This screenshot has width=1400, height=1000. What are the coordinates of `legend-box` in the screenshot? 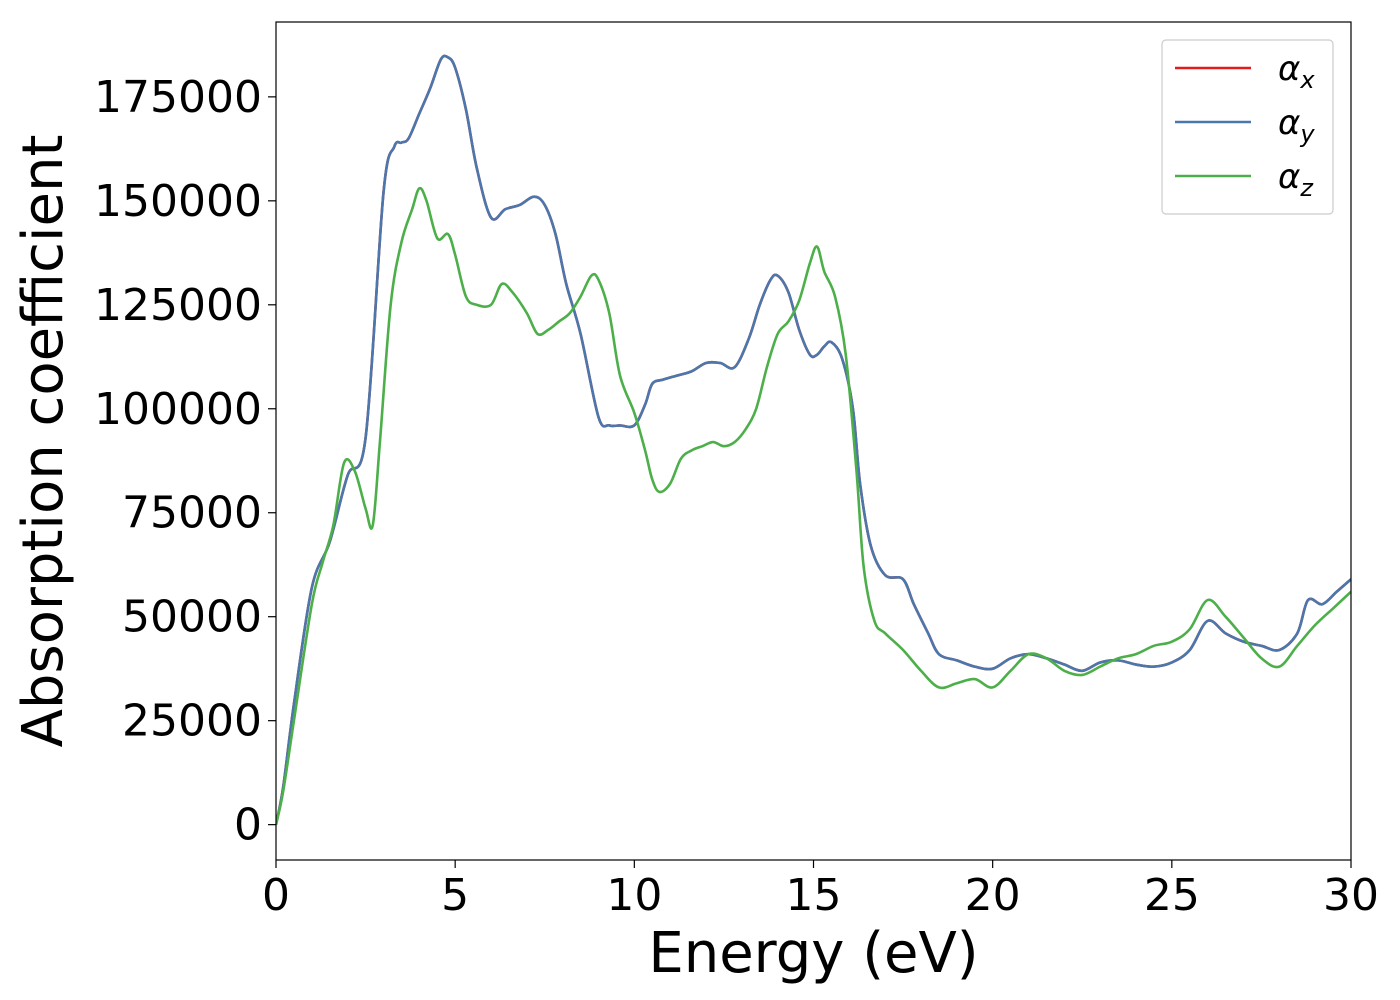 It's located at (1247, 127).